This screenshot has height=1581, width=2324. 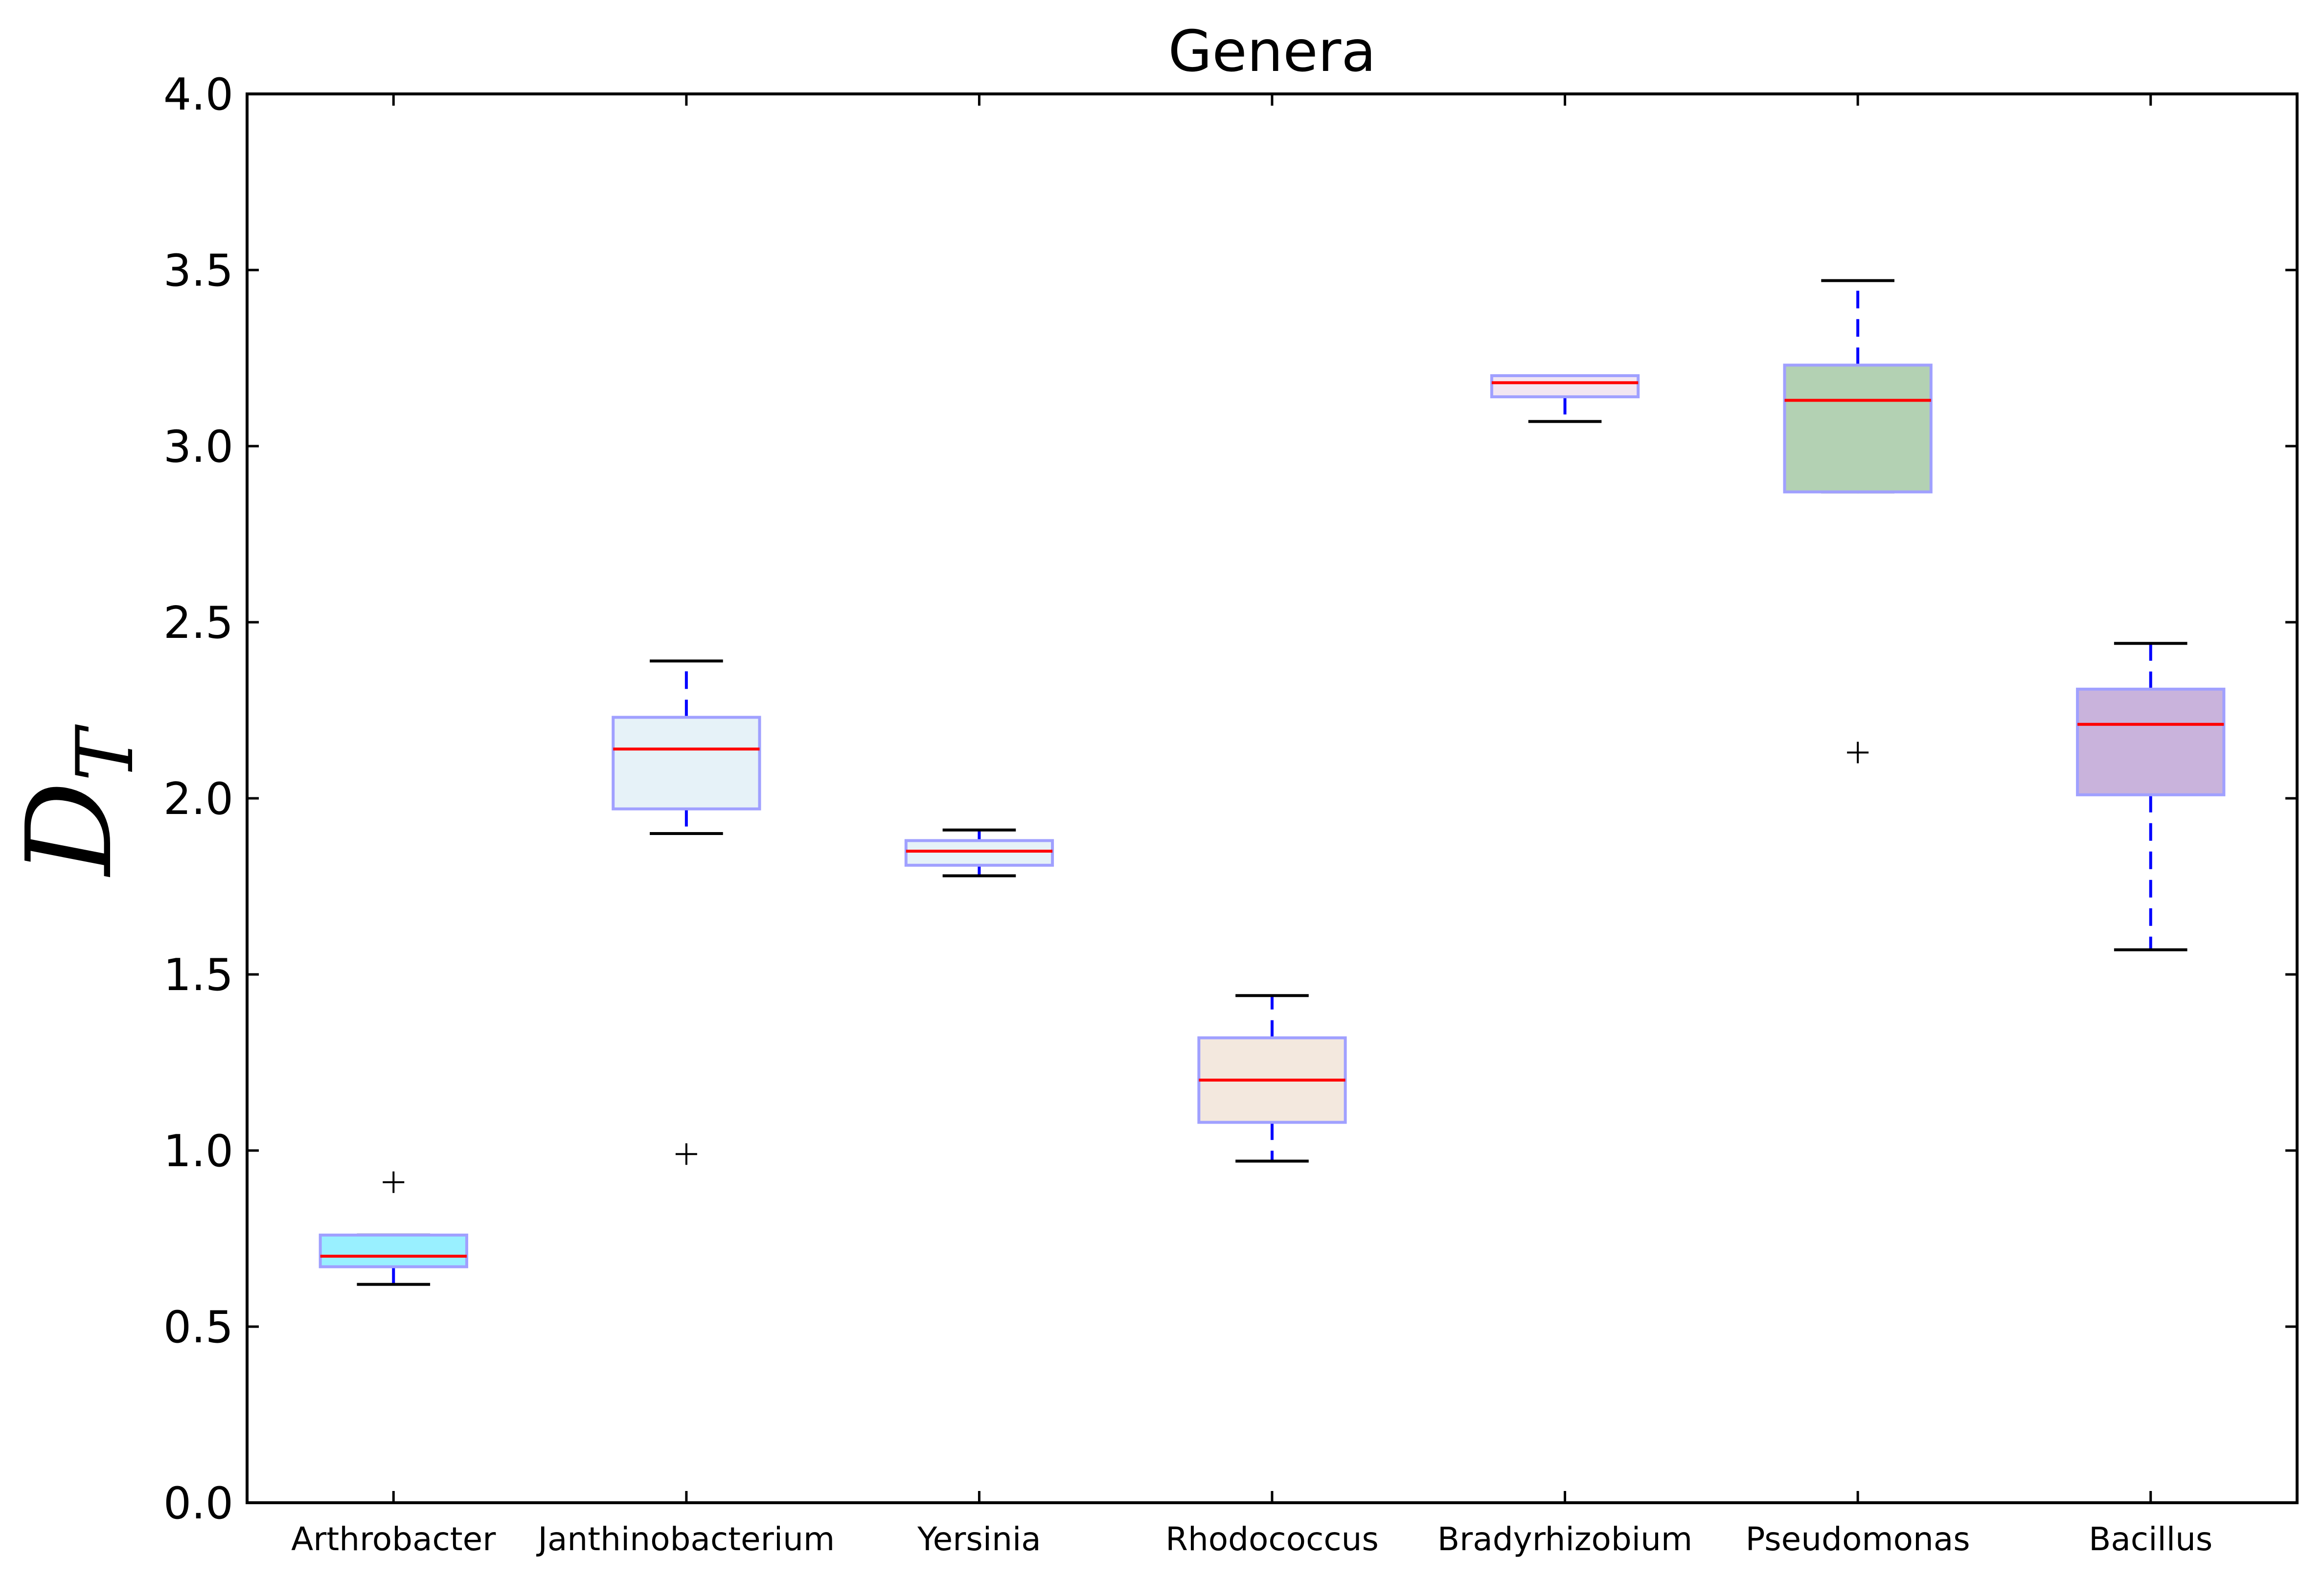 I want to click on y-tick-label: 2.5, so click(x=198, y=623).